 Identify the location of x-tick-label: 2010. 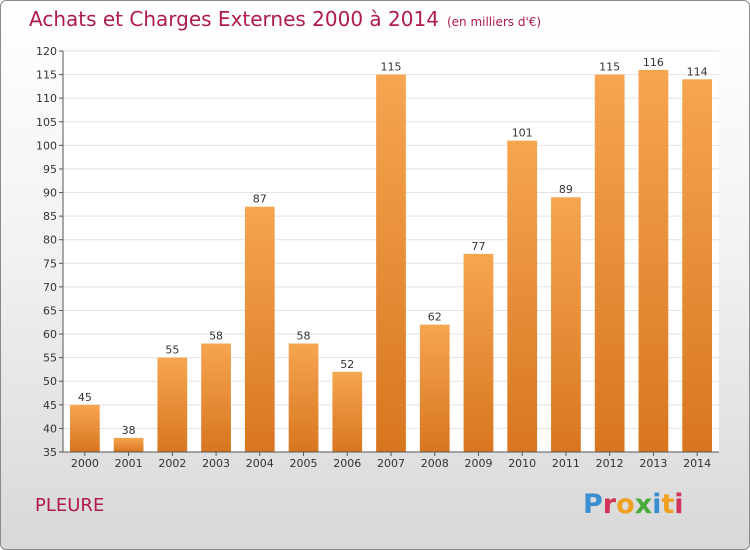
(522, 463).